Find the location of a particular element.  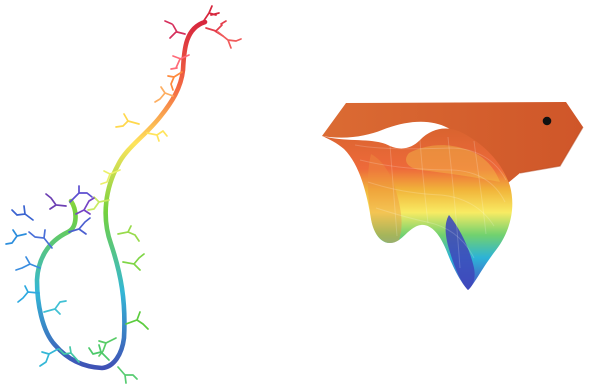

chain-branches-middle is located at coordinates (127, 235).